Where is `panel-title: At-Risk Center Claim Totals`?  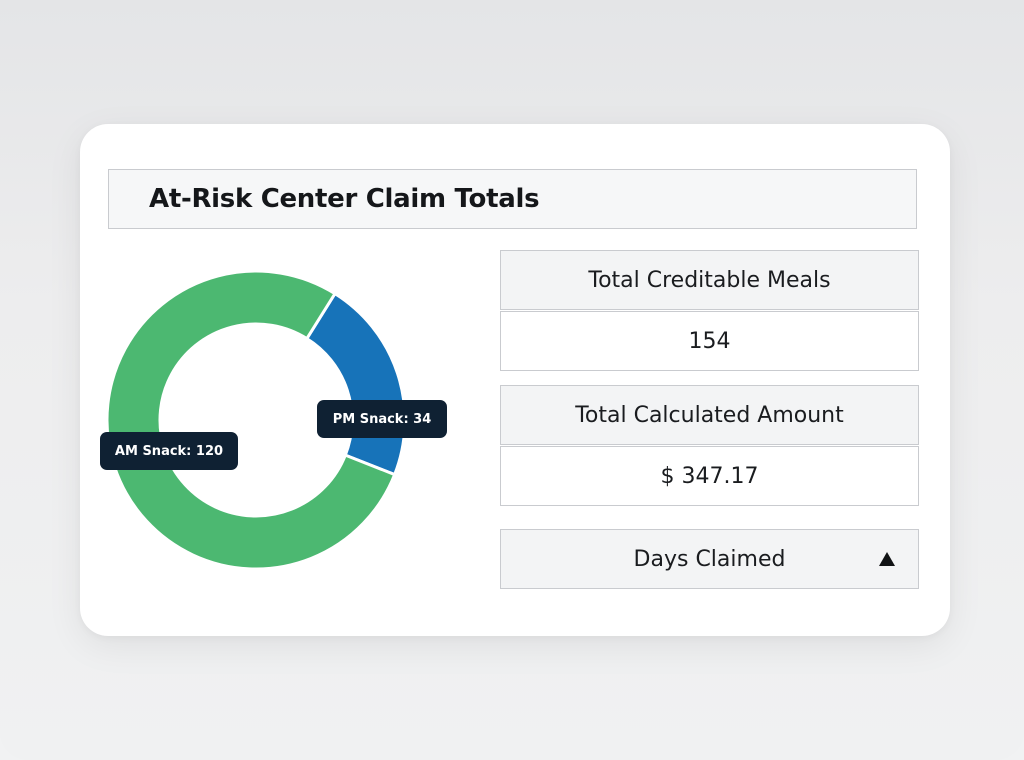 panel-title: At-Risk Center Claim Totals is located at coordinates (344, 199).